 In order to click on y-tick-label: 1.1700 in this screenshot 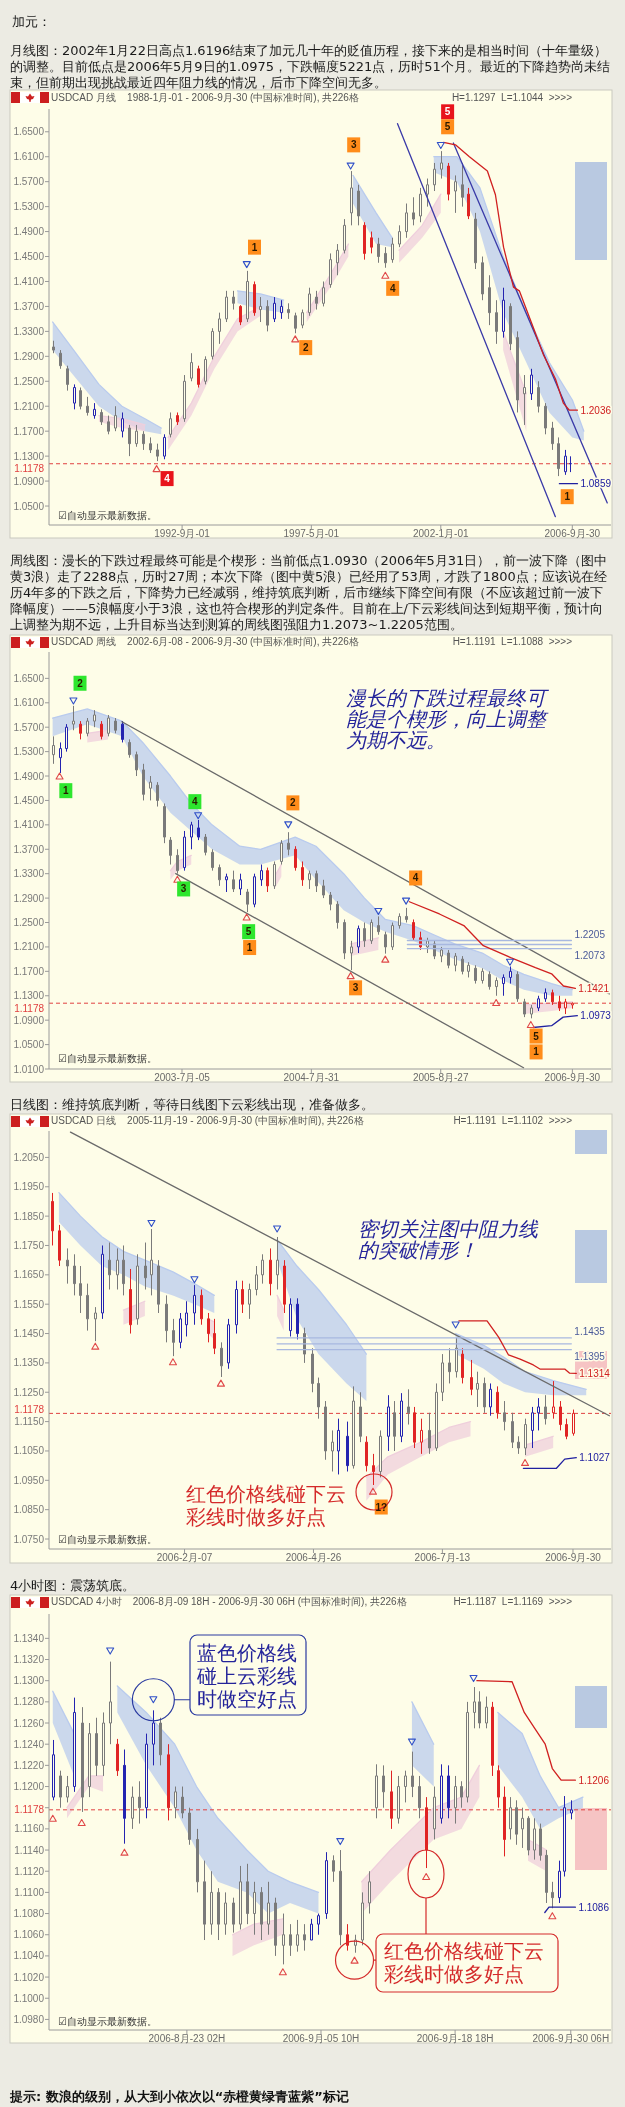, I will do `click(29, 431)`.